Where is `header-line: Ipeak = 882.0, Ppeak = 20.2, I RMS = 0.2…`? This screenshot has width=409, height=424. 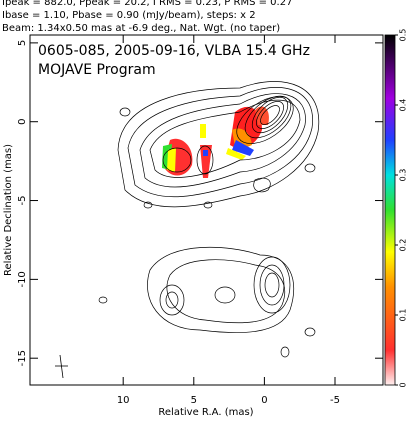
header-line: Ipeak = 882.0, Ppeak = 20.2, I RMS = 0.2… is located at coordinates (147, 4).